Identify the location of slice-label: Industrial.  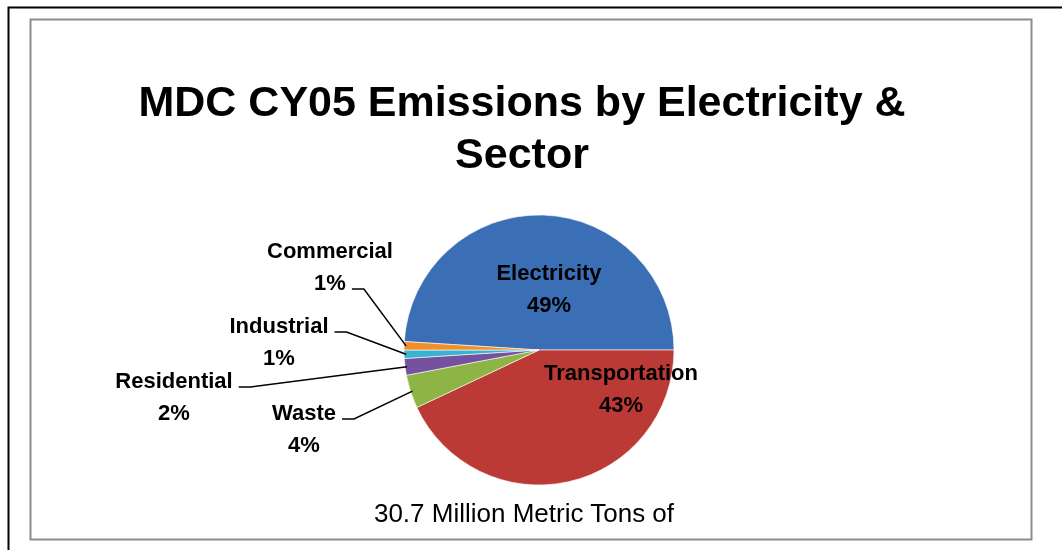
(279, 325).